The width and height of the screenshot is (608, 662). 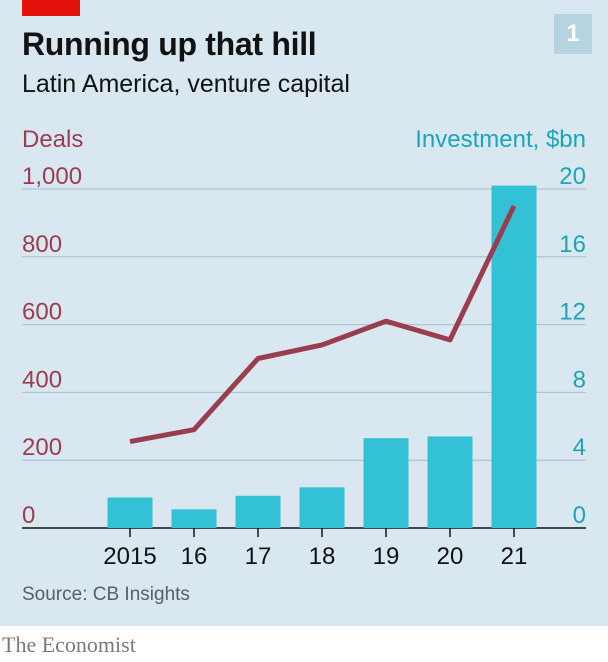 What do you see at coordinates (42, 244) in the screenshot?
I see `left-tick-label: 800` at bounding box center [42, 244].